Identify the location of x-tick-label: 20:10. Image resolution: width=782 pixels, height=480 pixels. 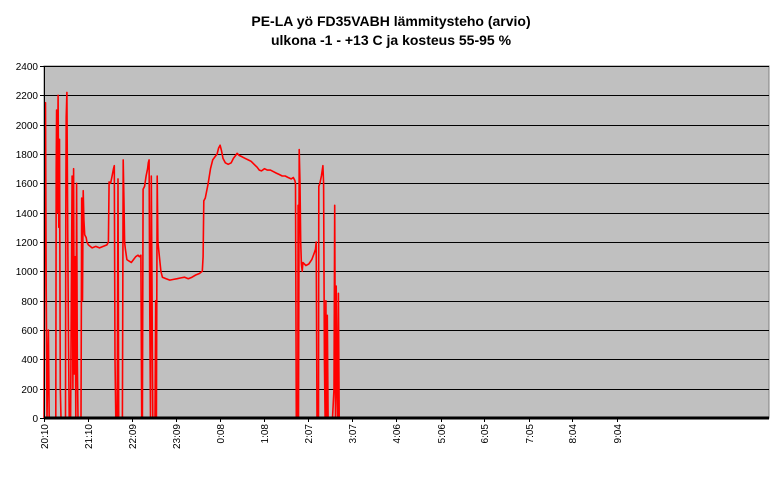
(45, 436).